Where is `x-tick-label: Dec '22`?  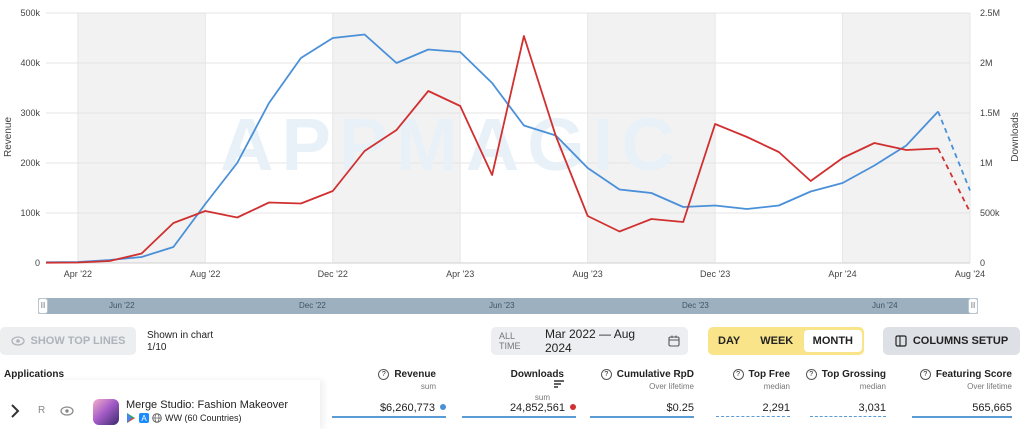
x-tick-label: Dec '22 is located at coordinates (333, 274).